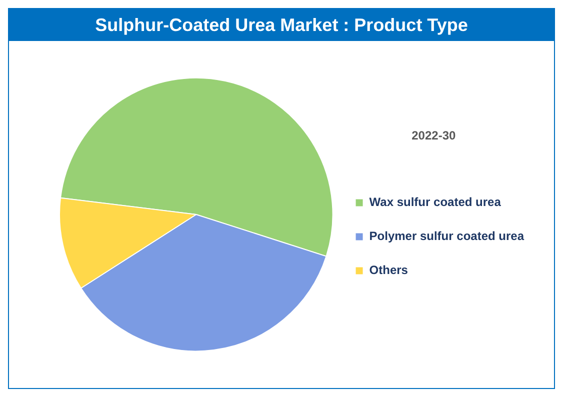 The height and width of the screenshot is (397, 563). I want to click on legend-label: Others, so click(388, 270).